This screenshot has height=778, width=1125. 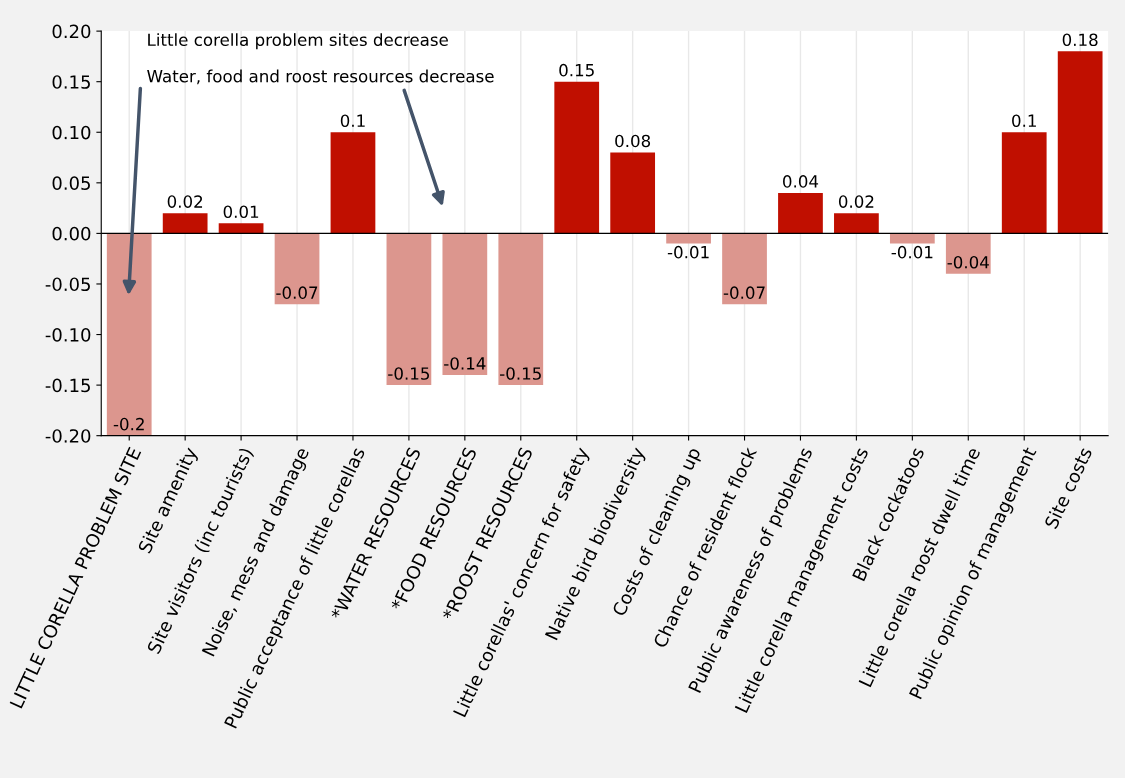 I want to click on y-tick-label: -0.15, so click(x=67, y=385).